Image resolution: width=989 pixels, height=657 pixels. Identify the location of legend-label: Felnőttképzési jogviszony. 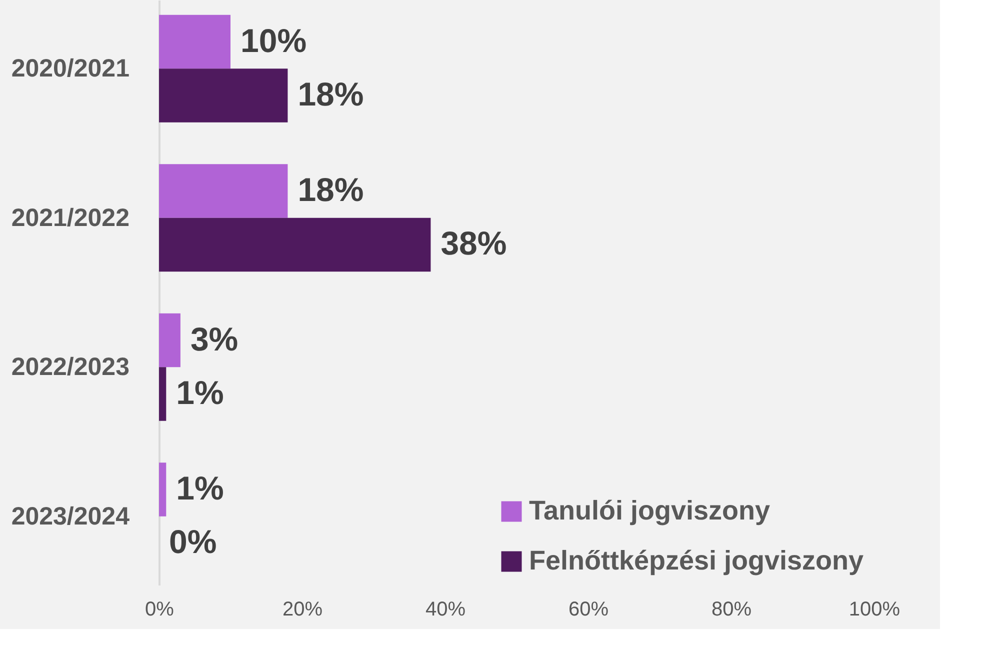
(696, 561).